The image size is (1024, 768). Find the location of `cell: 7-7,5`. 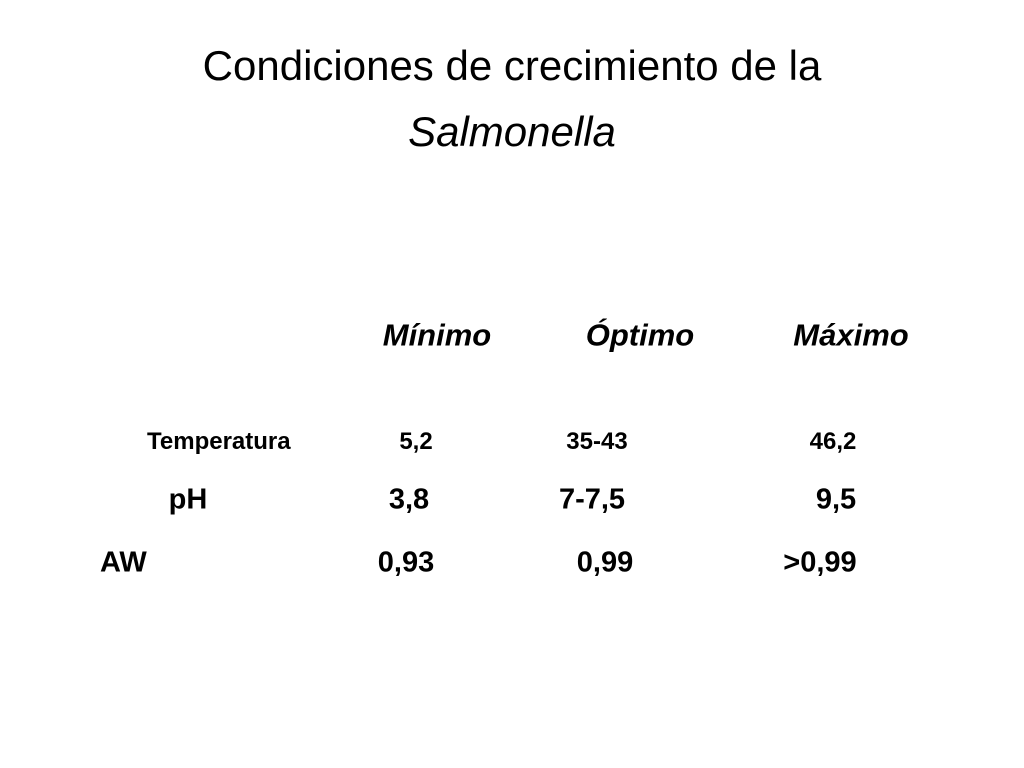

cell: 7-7,5 is located at coordinates (592, 499).